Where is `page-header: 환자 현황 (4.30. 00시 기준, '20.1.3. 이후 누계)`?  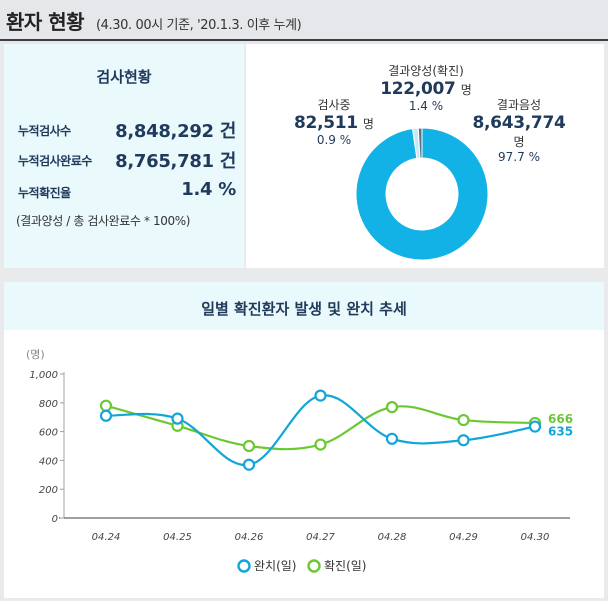
page-header: 환자 현황 (4.30. 00시 기준, '20.1.3. 이후 누계) is located at coordinates (304, 22).